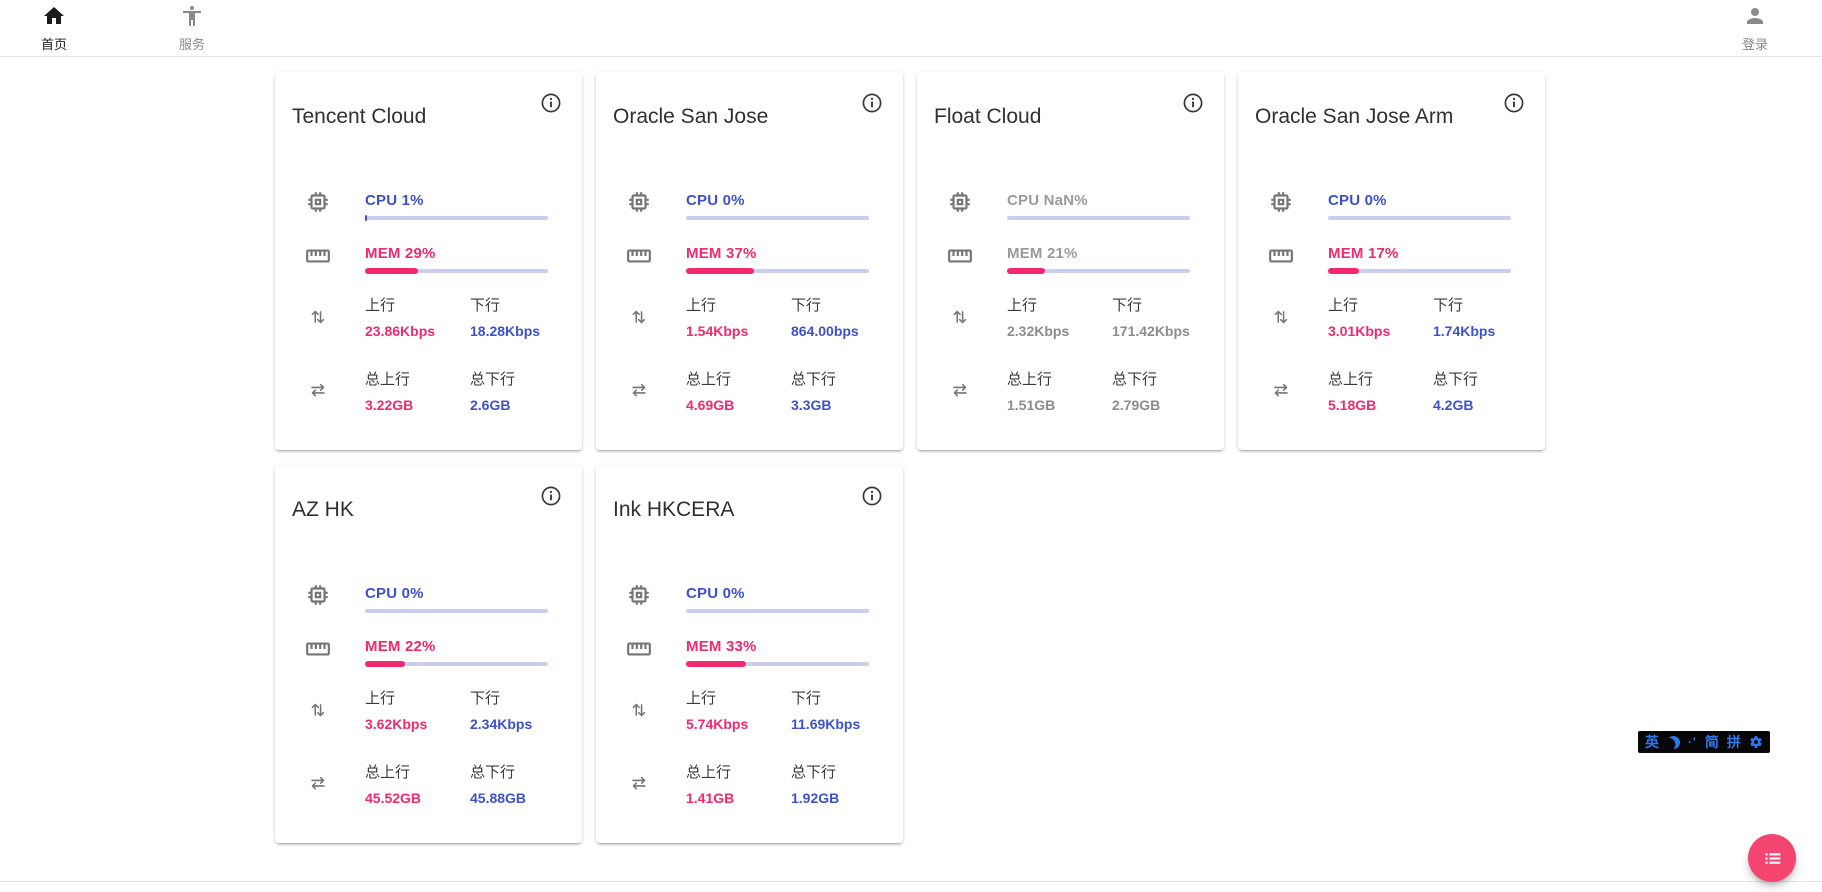 The width and height of the screenshot is (1822, 892). What do you see at coordinates (359, 116) in the screenshot?
I see `server-name: Tencent Cloud` at bounding box center [359, 116].